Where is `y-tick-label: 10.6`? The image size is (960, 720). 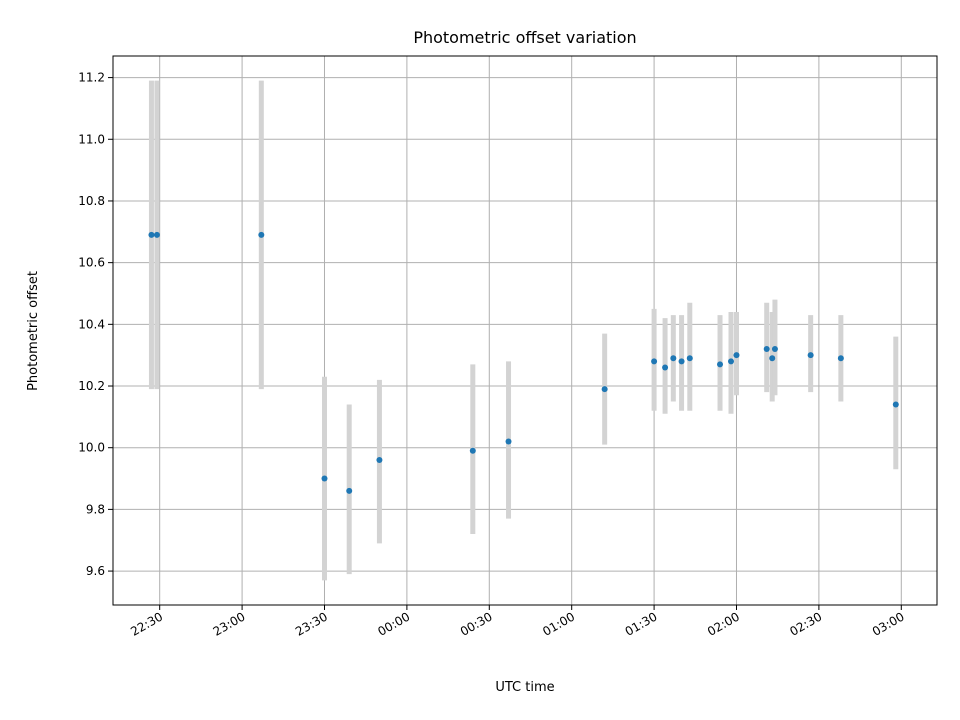 y-tick-label: 10.6 is located at coordinates (91, 263).